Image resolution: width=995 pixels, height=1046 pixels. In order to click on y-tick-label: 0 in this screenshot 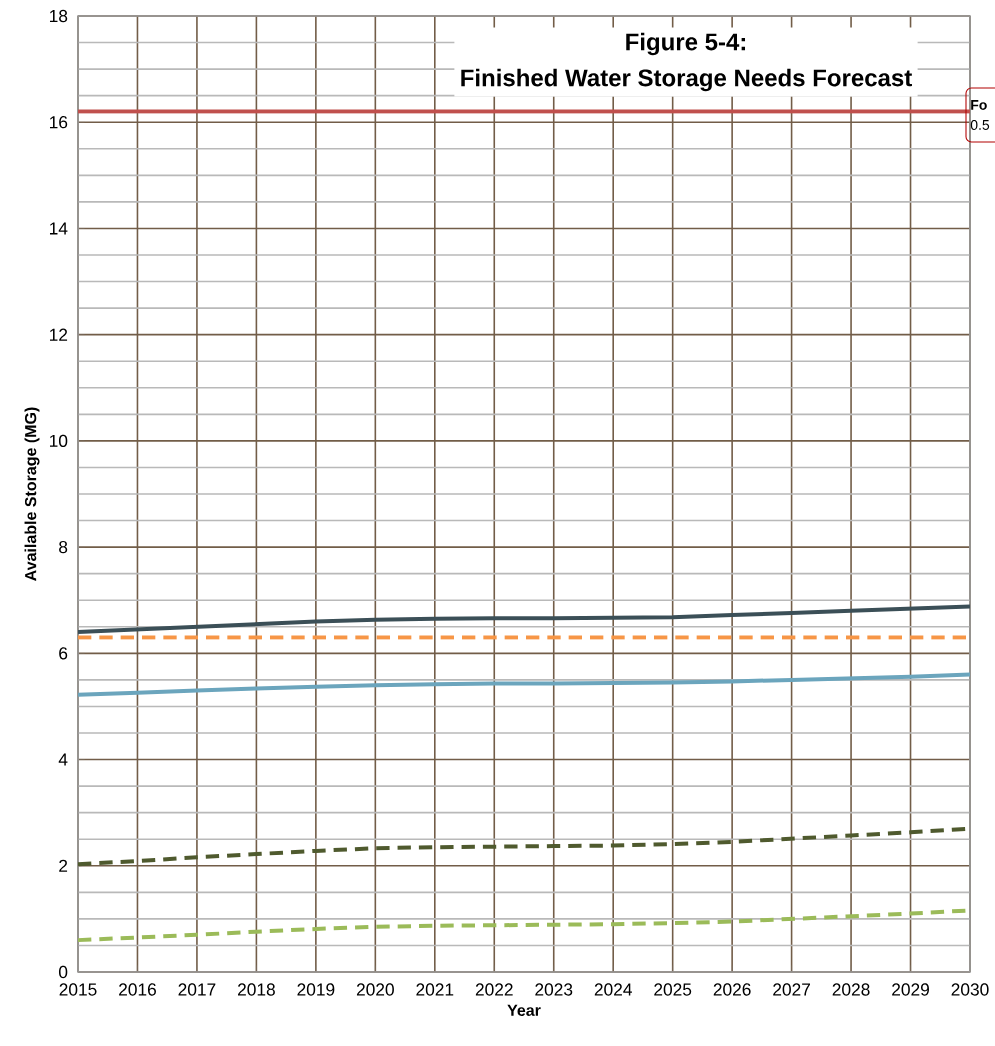, I will do `click(63, 972)`.